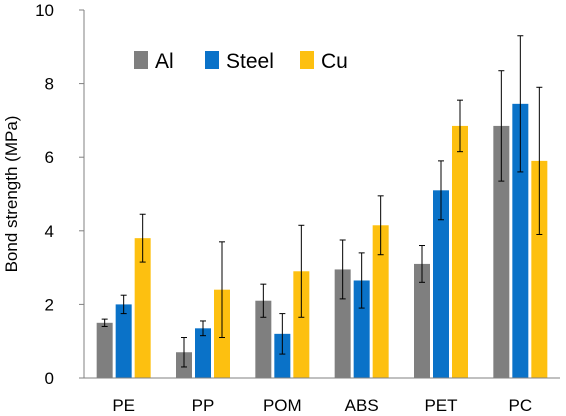  What do you see at coordinates (44, 10) in the screenshot?
I see `y-tick-label: 10` at bounding box center [44, 10].